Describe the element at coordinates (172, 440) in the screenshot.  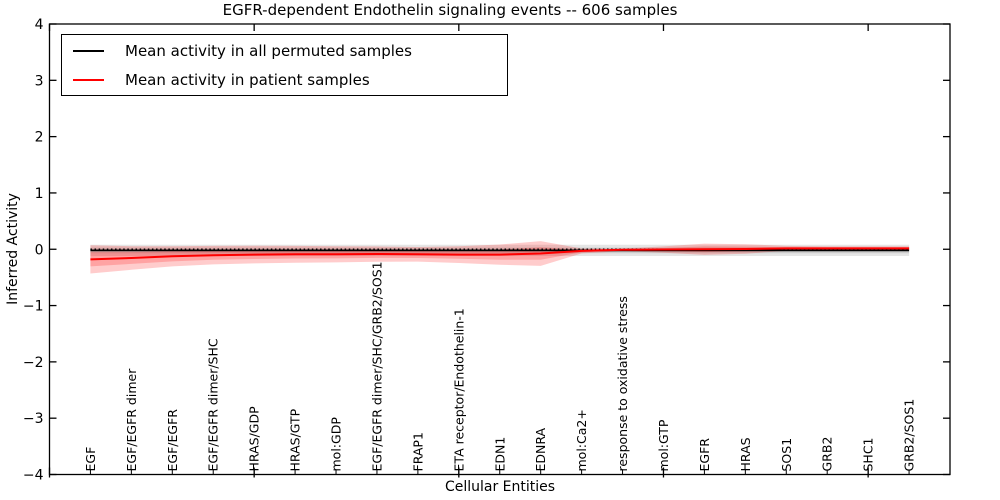
I see `x-entity-label: EGF/EGFR` at that location.